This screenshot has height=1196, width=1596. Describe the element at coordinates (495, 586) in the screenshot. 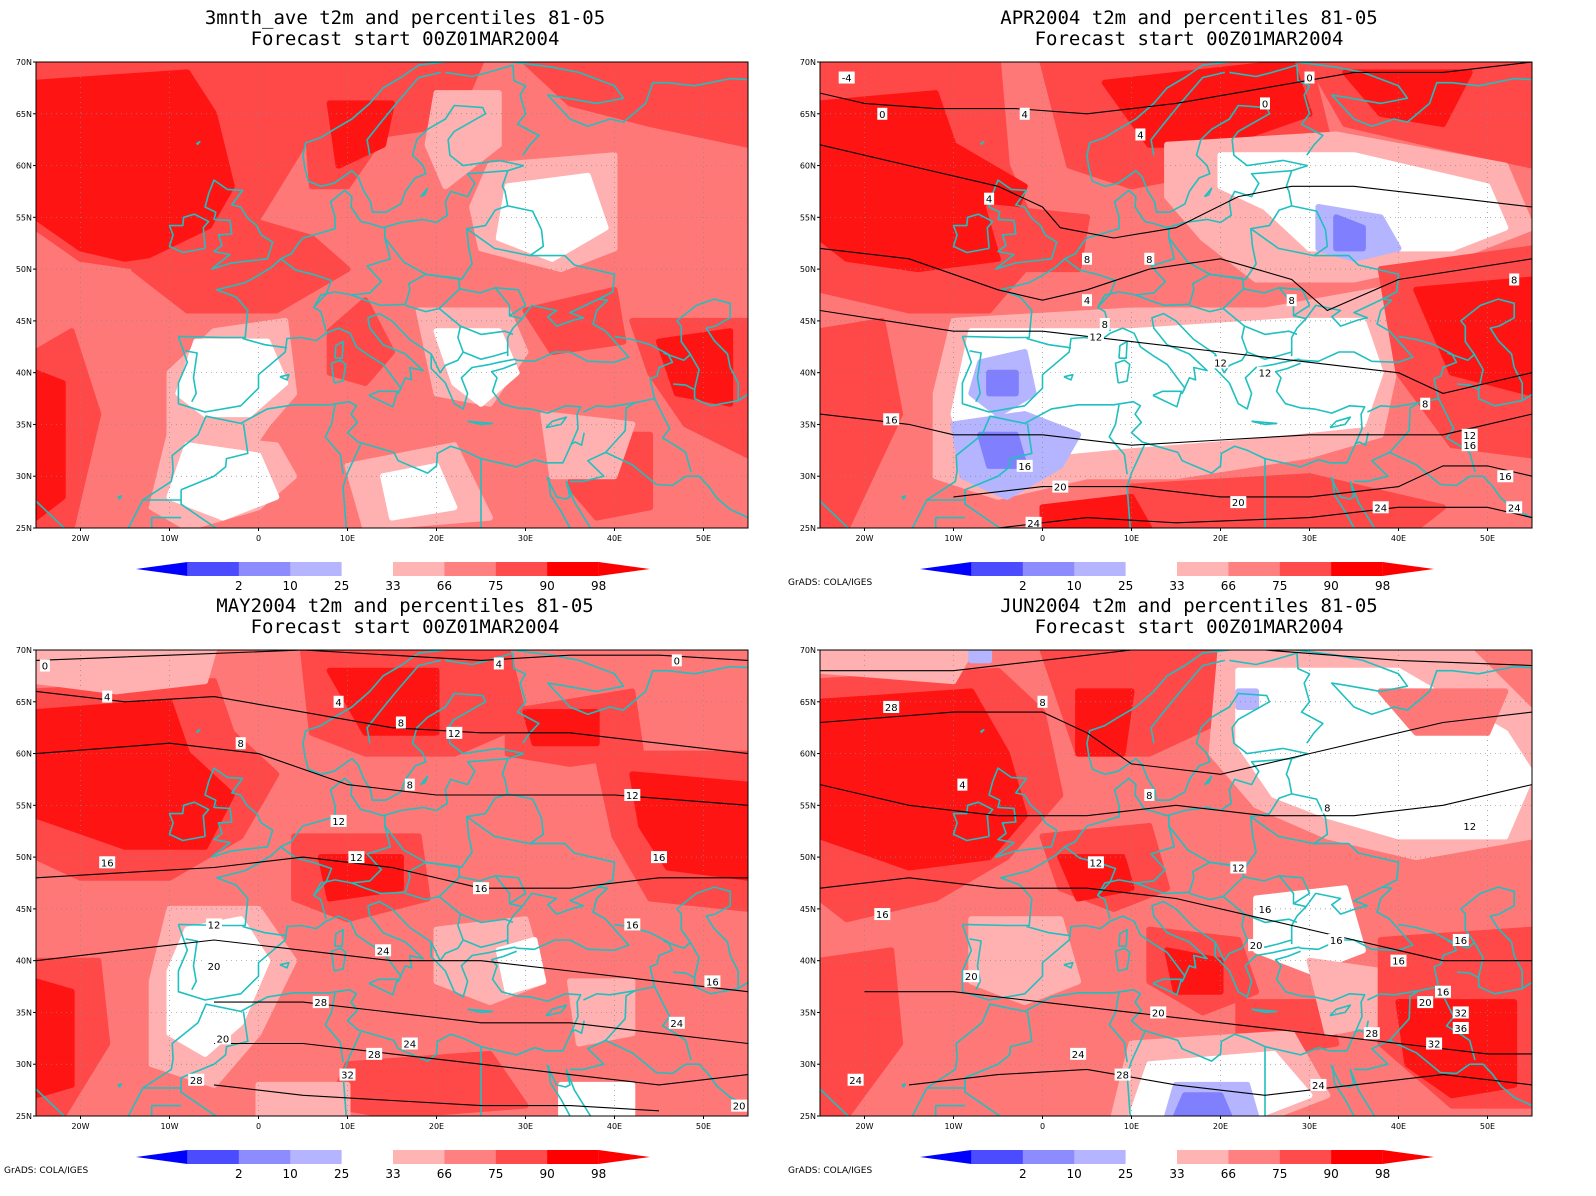

I see `legend-label: 75` at that location.